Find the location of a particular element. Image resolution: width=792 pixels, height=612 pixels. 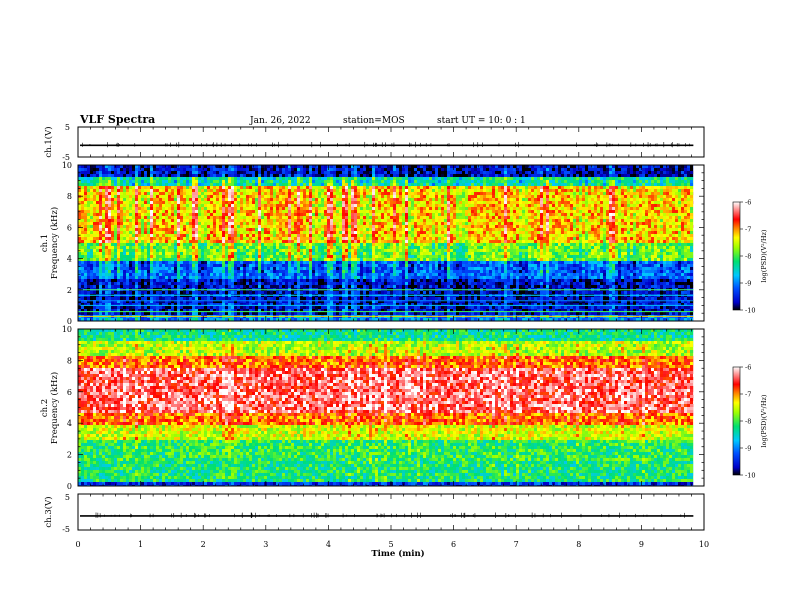

ch2-frequency-tick-label: 2 is located at coordinates (69, 455).